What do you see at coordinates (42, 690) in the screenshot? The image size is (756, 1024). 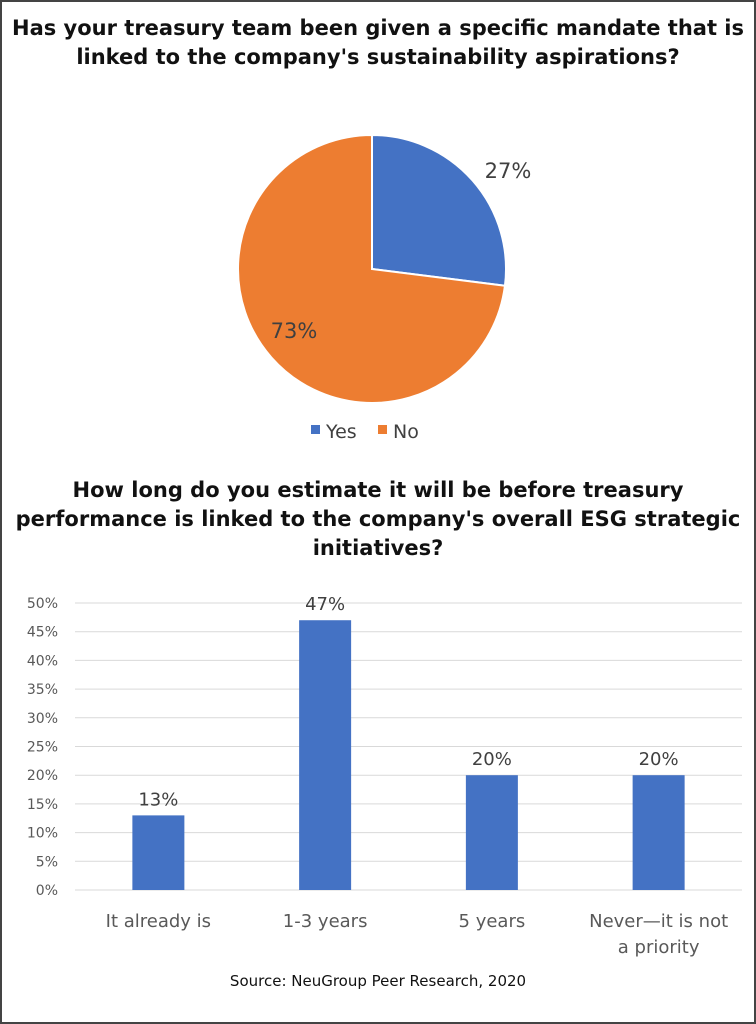 I see `y-tick-label: 35%` at bounding box center [42, 690].